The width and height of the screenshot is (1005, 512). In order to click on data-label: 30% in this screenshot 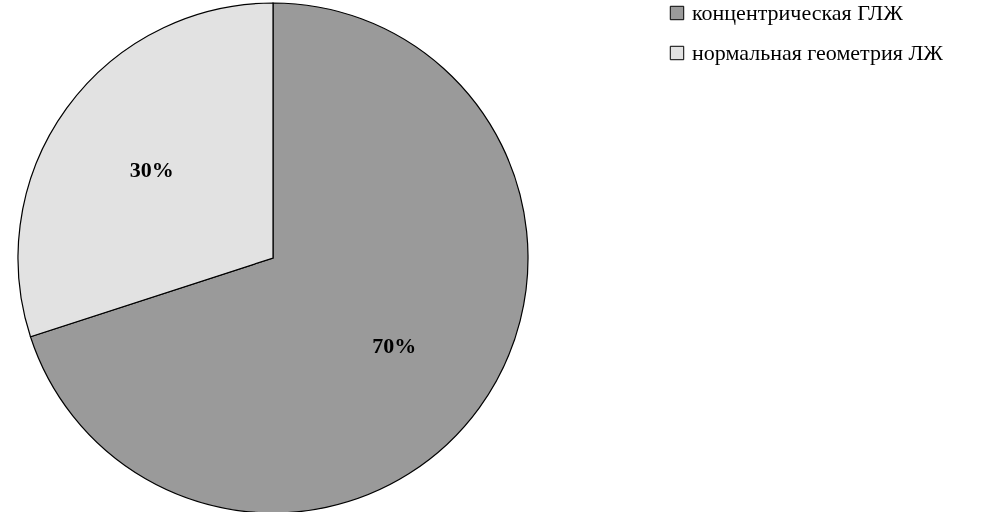, I will do `click(151, 169)`.